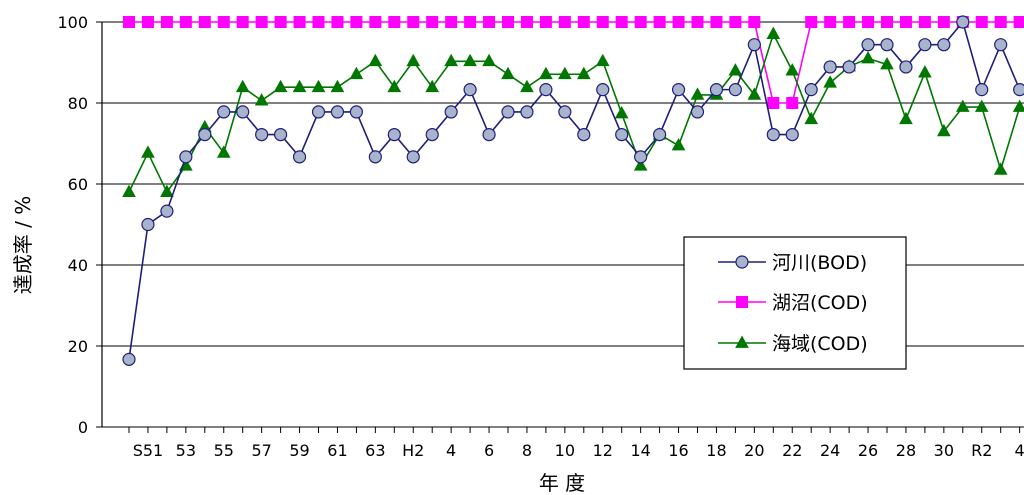 This screenshot has height=495, width=1024. I want to click on x-tick-label: 28, so click(906, 450).